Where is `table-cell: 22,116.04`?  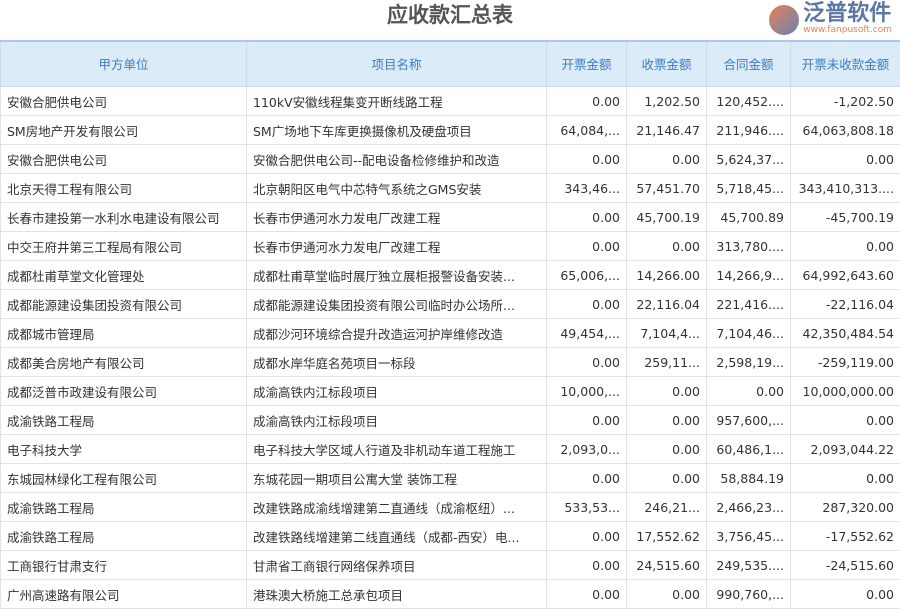 table-cell: 22,116.04 is located at coordinates (667, 304).